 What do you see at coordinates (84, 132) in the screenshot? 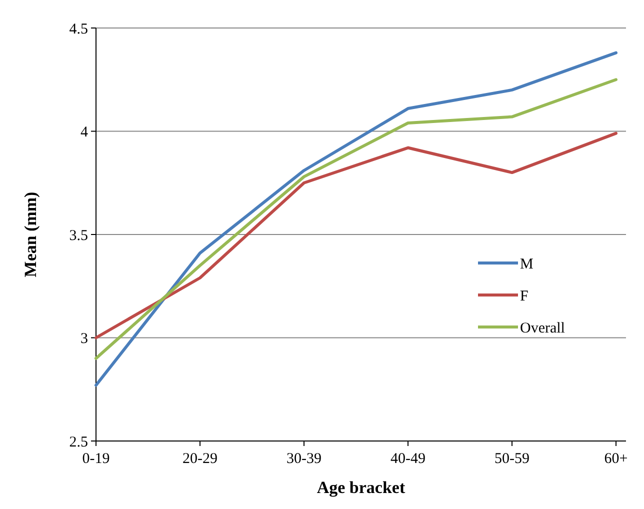
I see `y-tick-label: 4` at bounding box center [84, 132].